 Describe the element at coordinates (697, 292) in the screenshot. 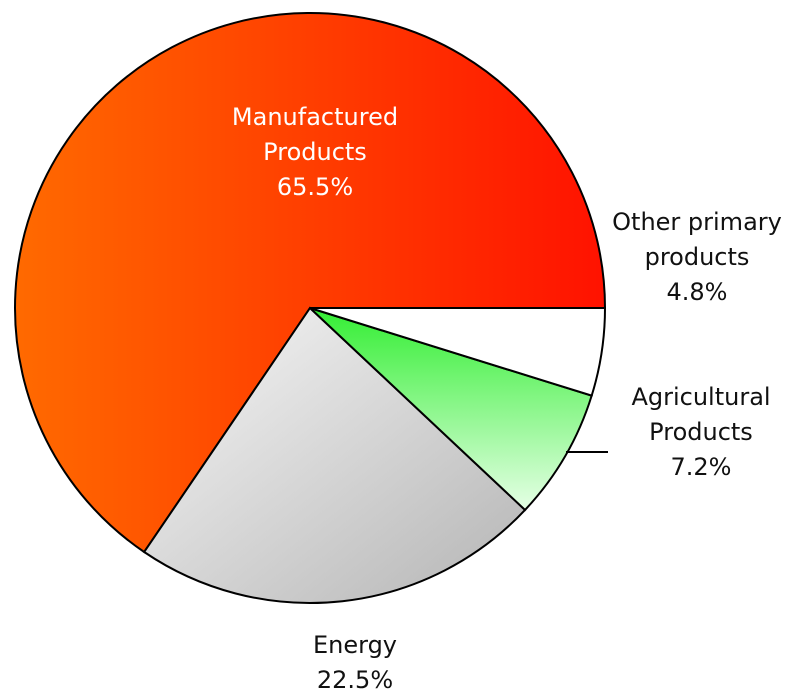

I see `slice-value: 4.8%` at that location.